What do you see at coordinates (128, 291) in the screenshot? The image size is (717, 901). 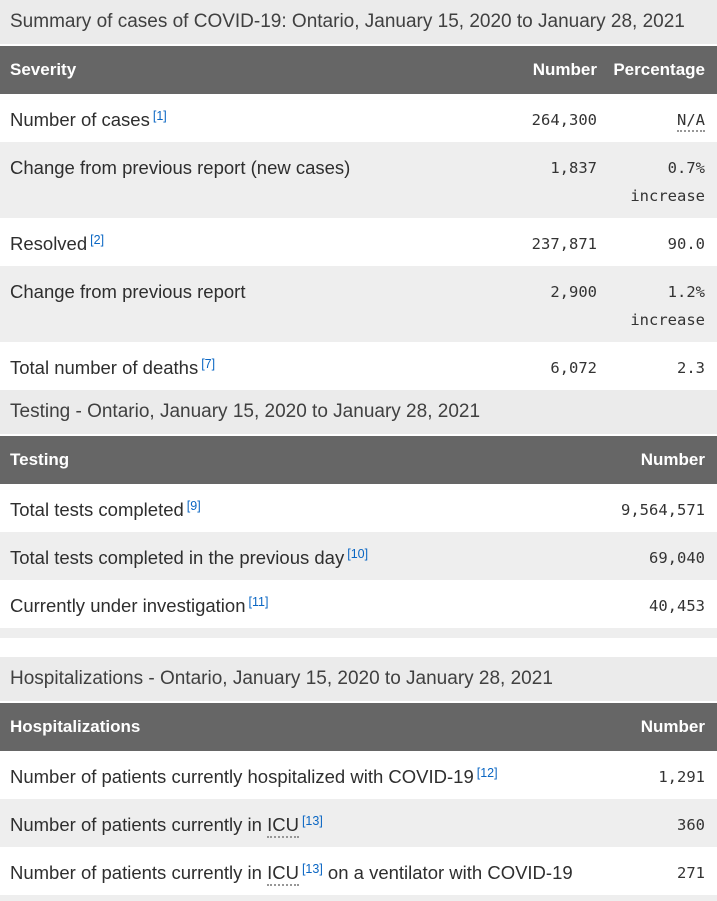 I see `row-label-text: Change from previous report` at bounding box center [128, 291].